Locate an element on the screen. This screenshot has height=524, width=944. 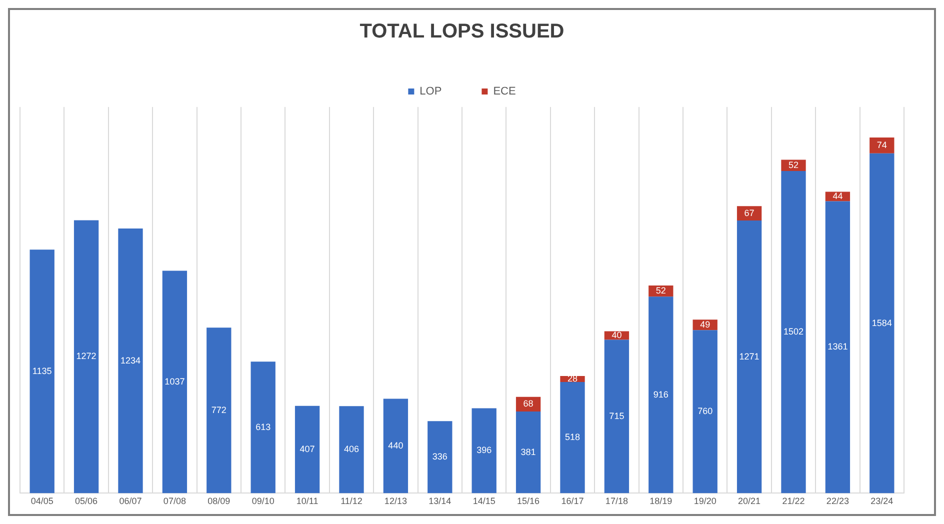
x-tick-label: 05/06 is located at coordinates (86, 501).